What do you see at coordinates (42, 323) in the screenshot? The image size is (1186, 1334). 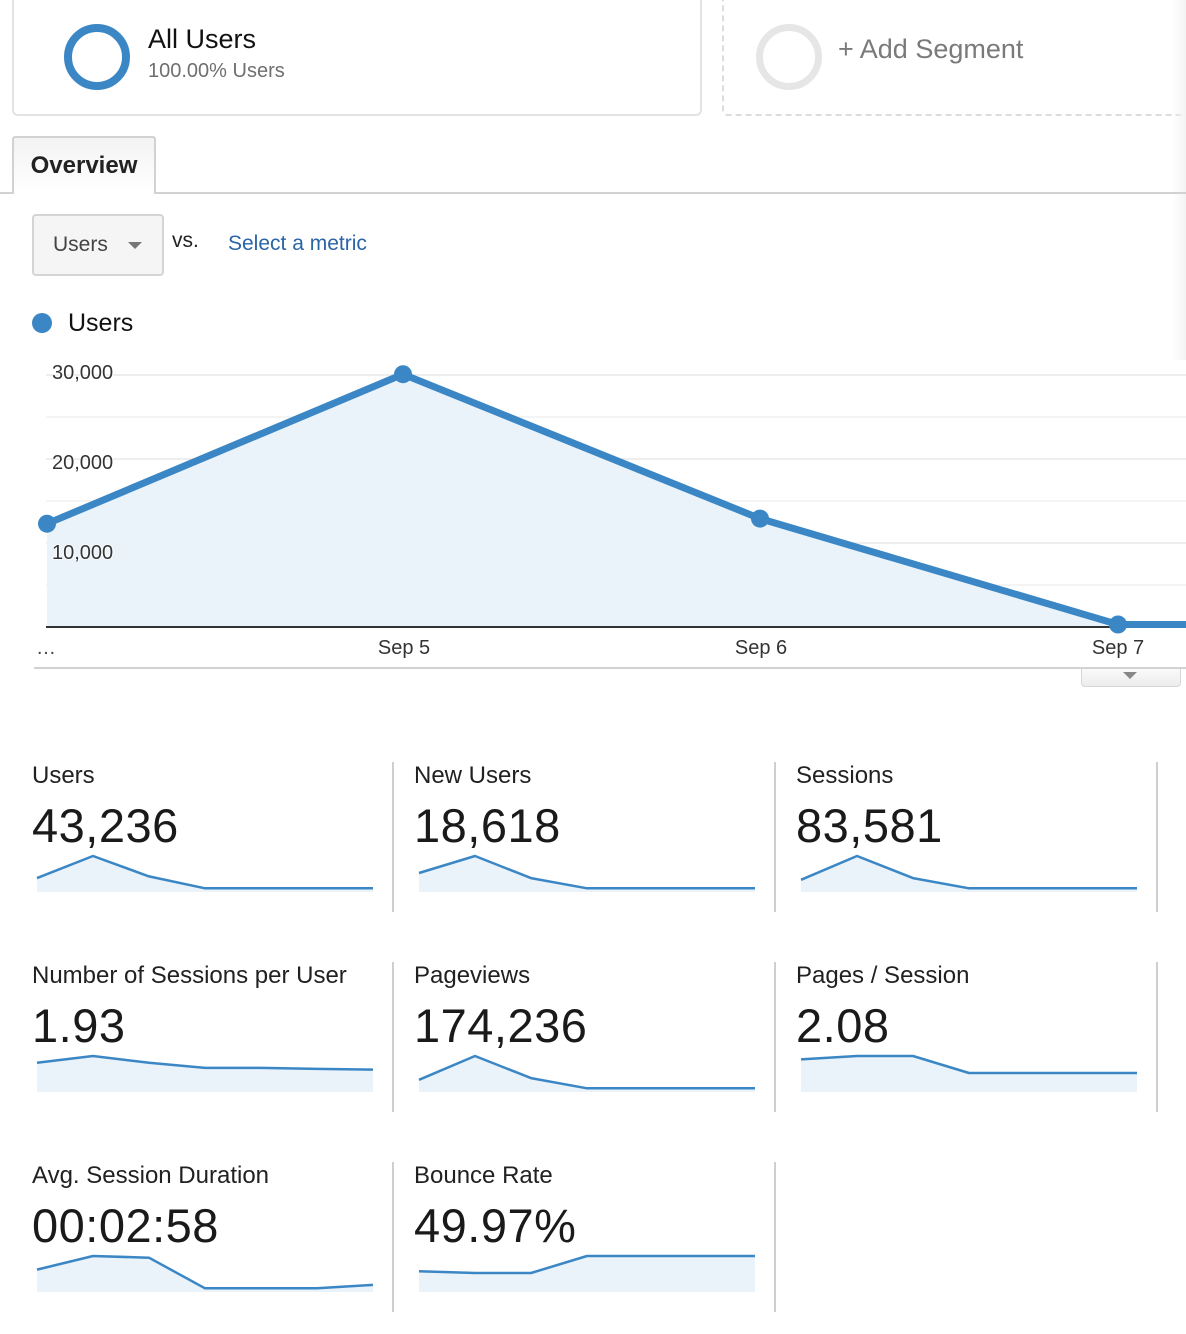 I see `legend-dot-icon` at bounding box center [42, 323].